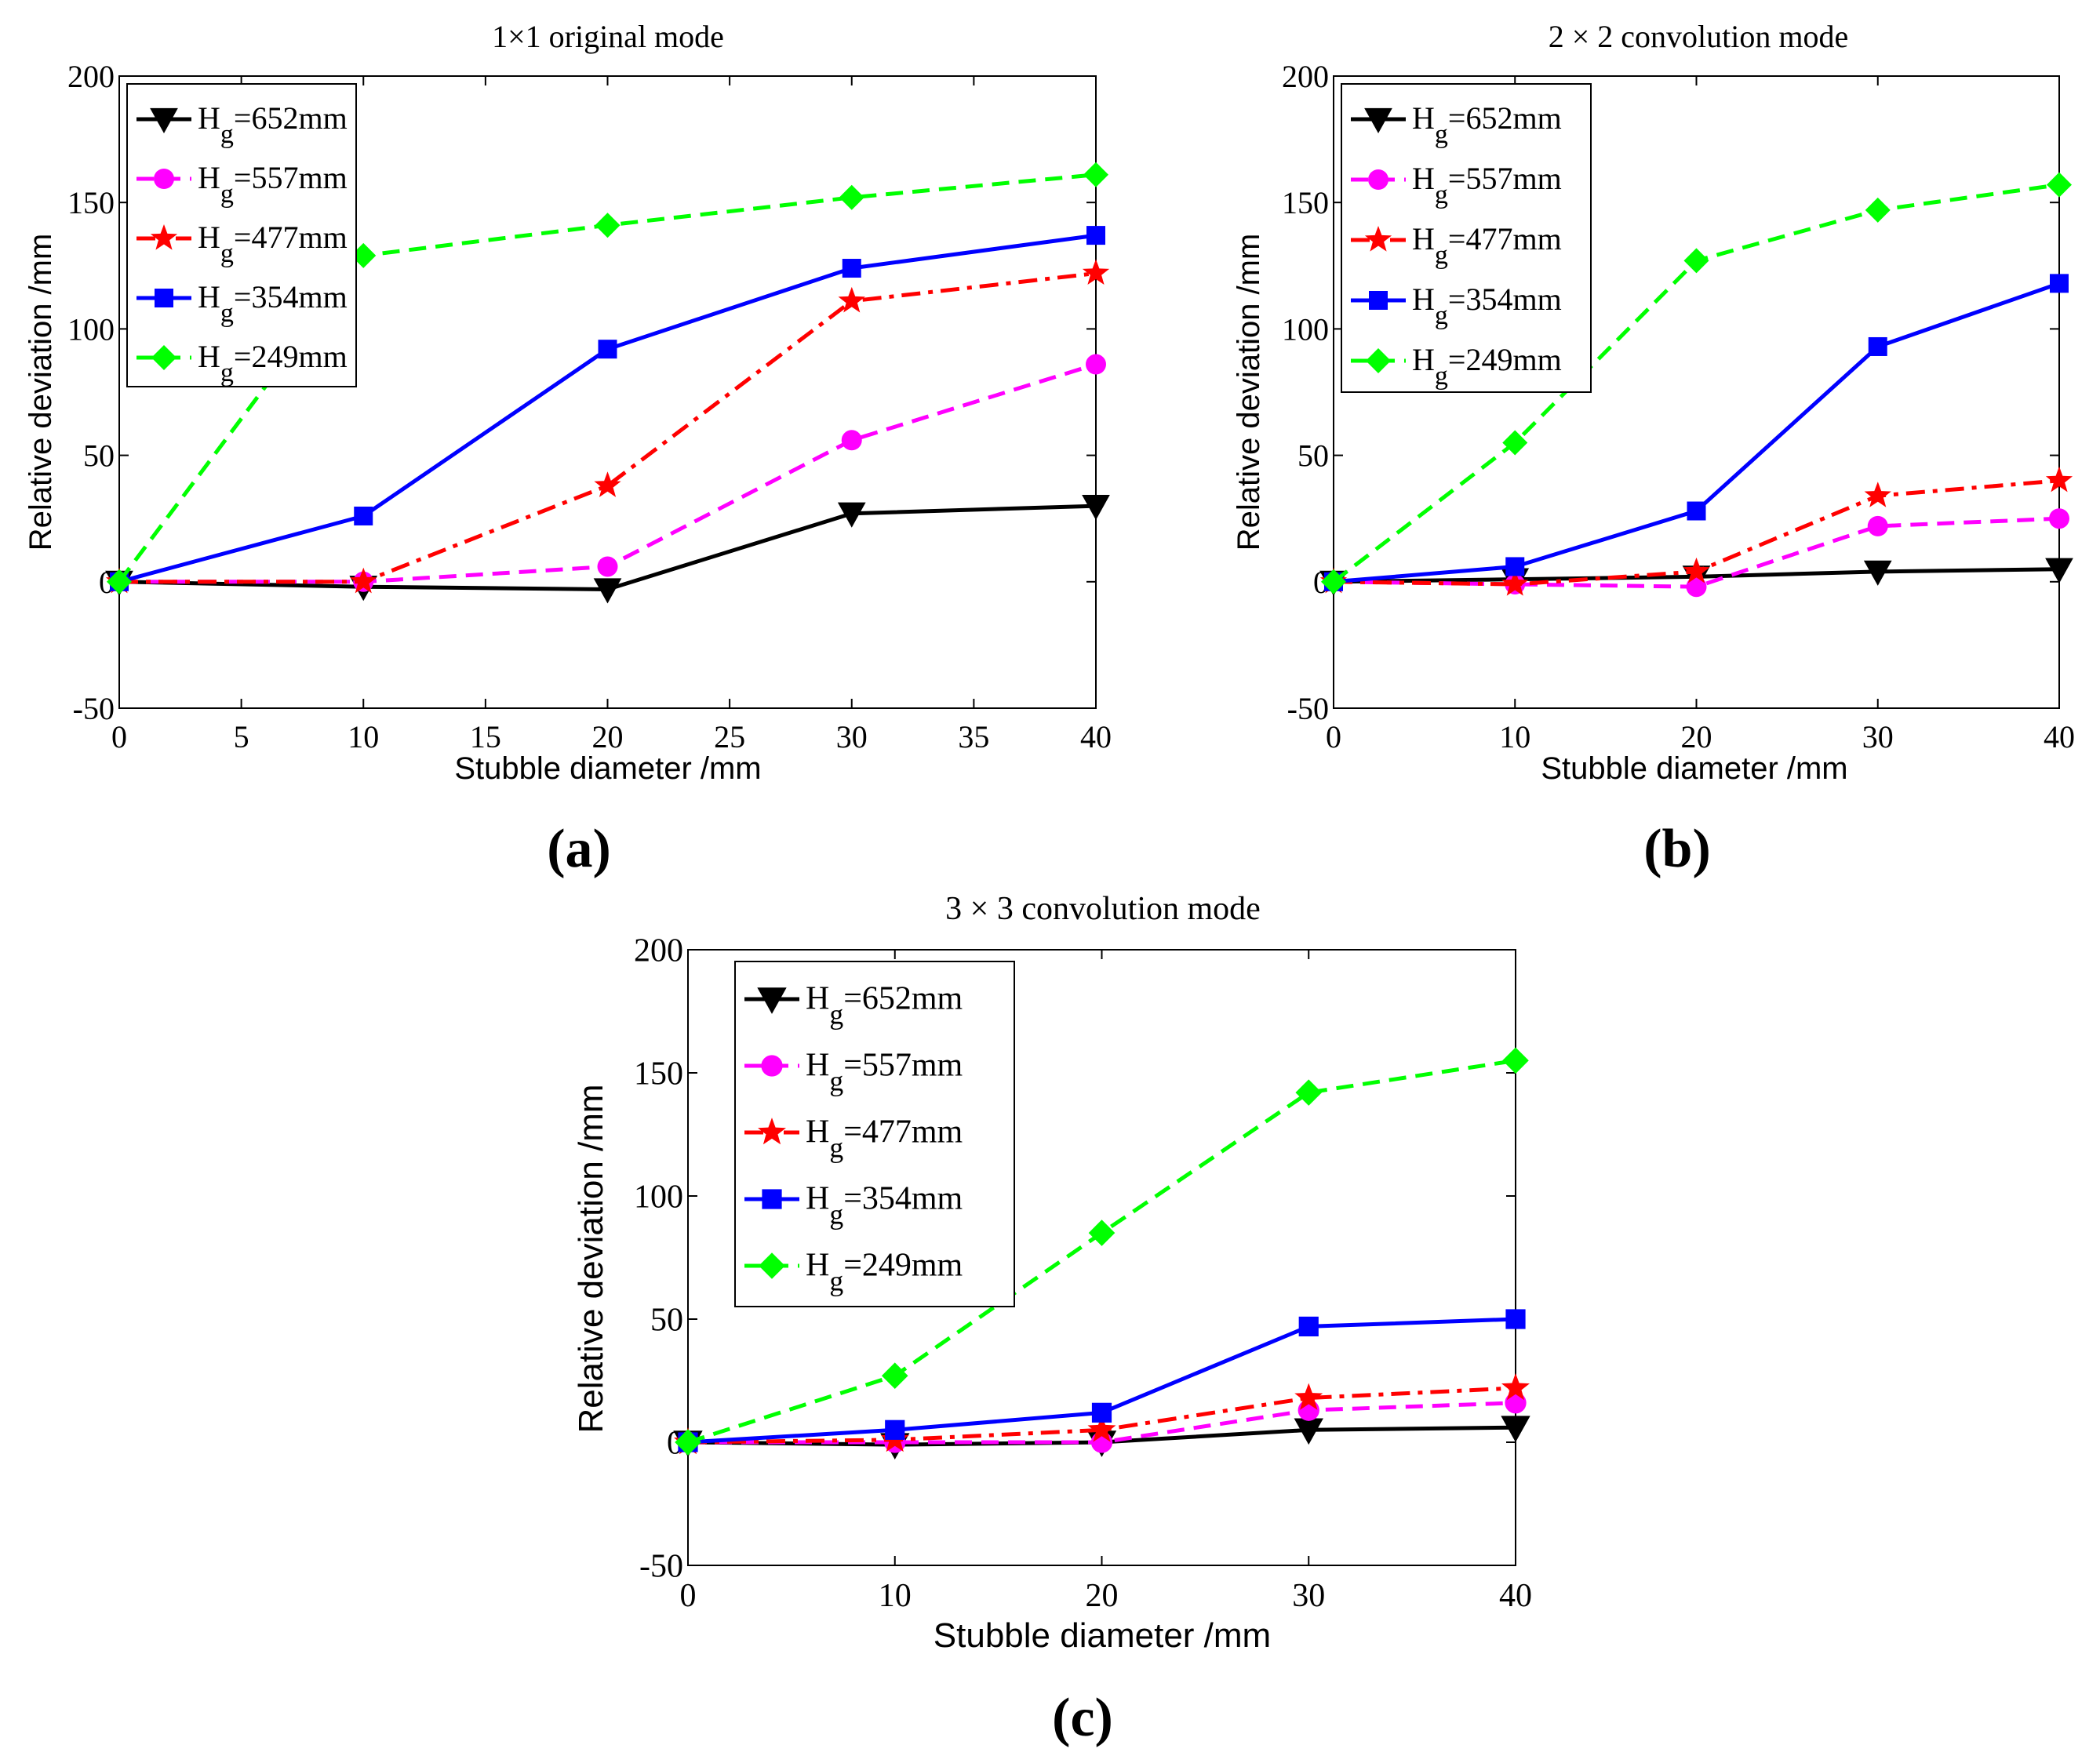 This screenshot has height=1763, width=2100. Describe the element at coordinates (607, 768) in the screenshot. I see `panel-a-x-label: Stubble diameter /mm` at that location.